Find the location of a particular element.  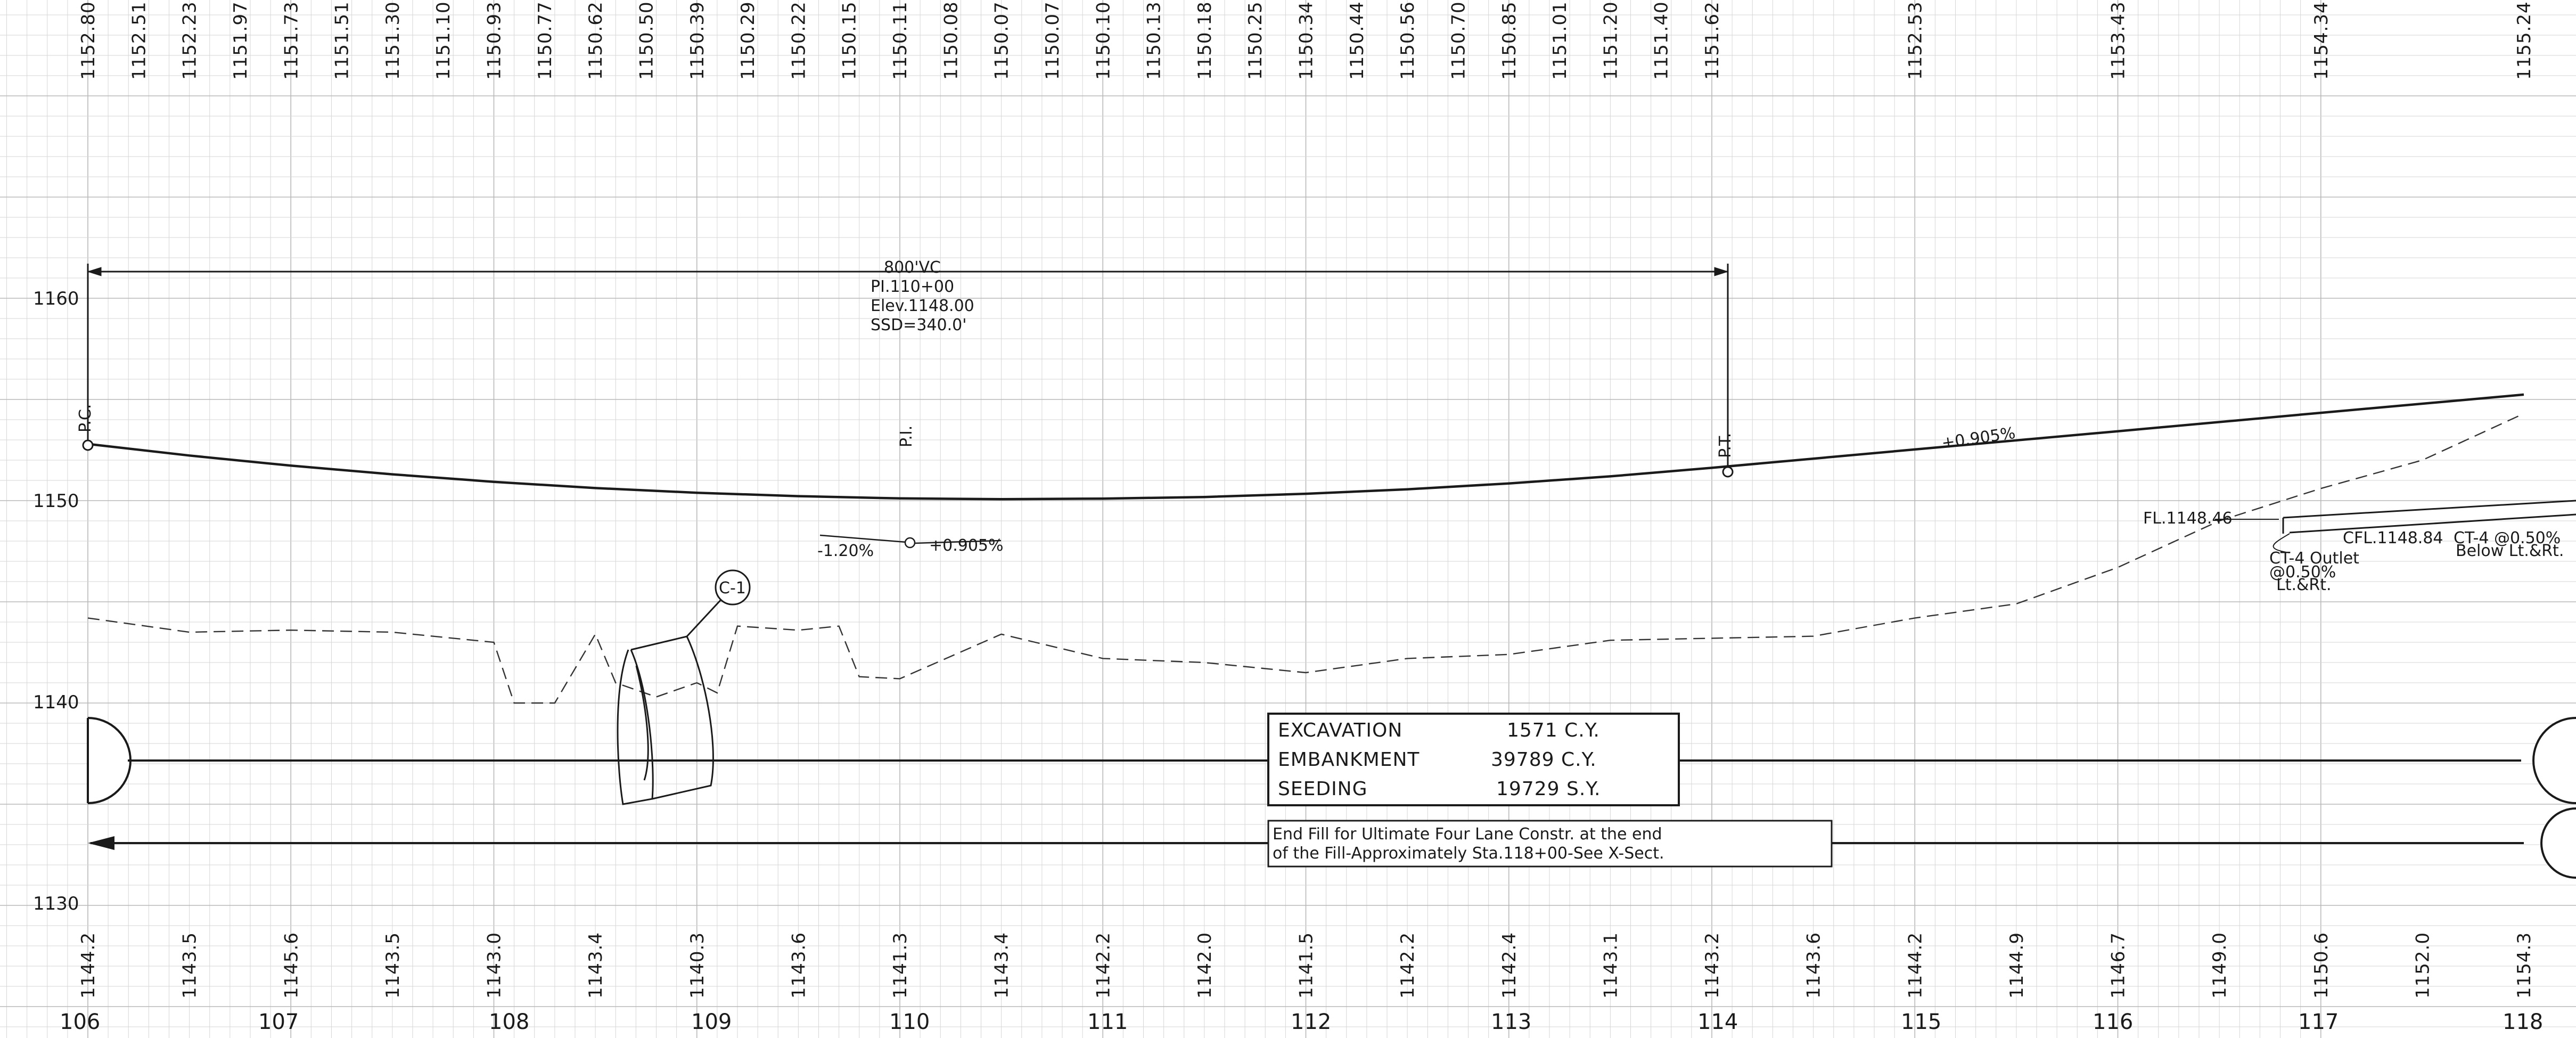

vc-pi-station: PI.110+00 is located at coordinates (912, 287).